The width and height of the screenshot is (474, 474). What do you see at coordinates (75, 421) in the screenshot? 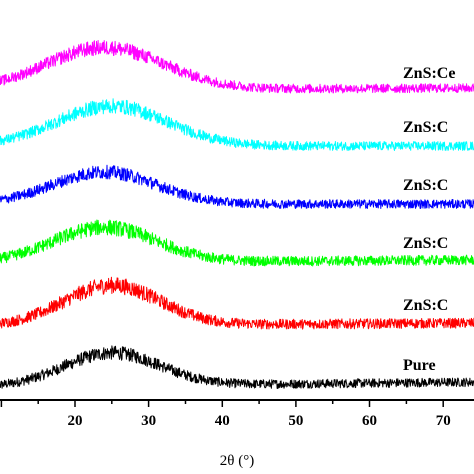
I see `x-tick-label: 20` at bounding box center [75, 421].